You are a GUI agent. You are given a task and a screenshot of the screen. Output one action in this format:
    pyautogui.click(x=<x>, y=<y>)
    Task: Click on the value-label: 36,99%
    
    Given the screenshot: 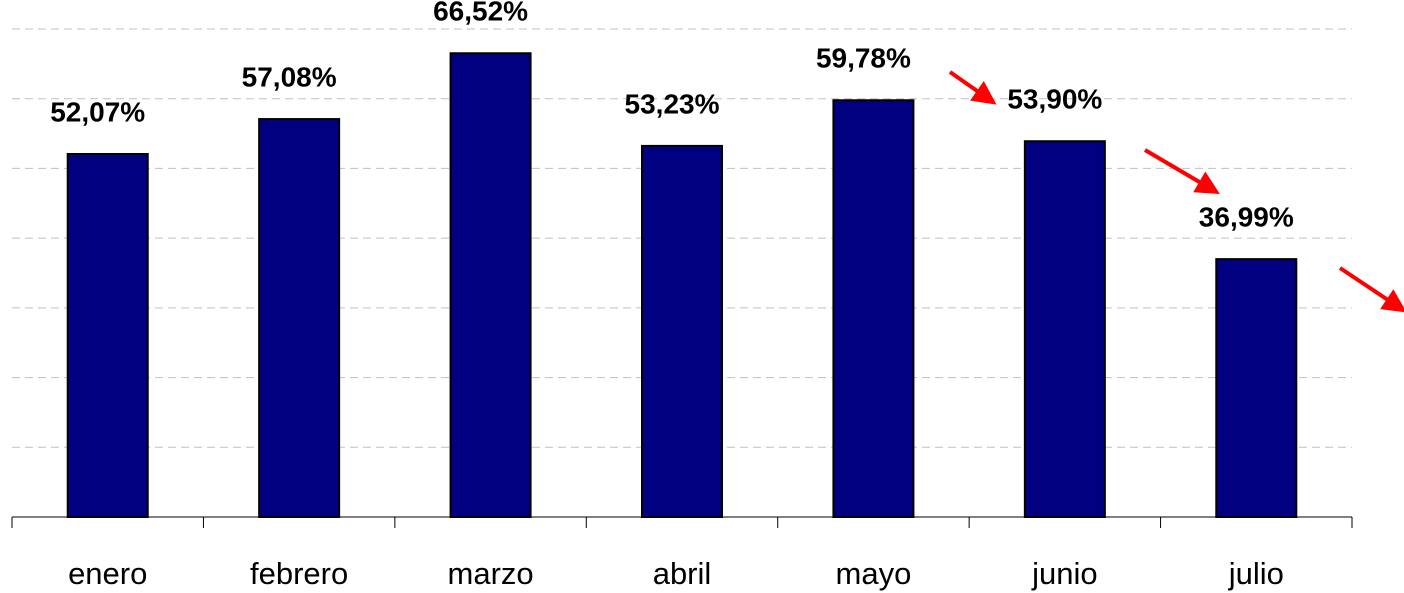 What is the action you would take?
    pyautogui.click(x=1246, y=217)
    